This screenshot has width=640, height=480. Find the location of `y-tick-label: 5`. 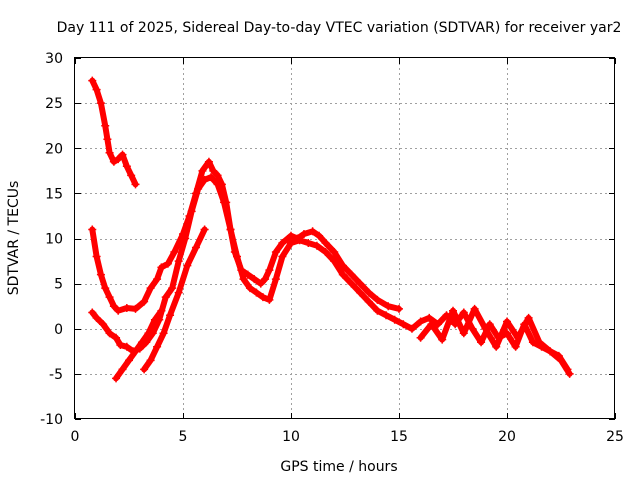

y-tick-label: 5 is located at coordinates (58, 285).